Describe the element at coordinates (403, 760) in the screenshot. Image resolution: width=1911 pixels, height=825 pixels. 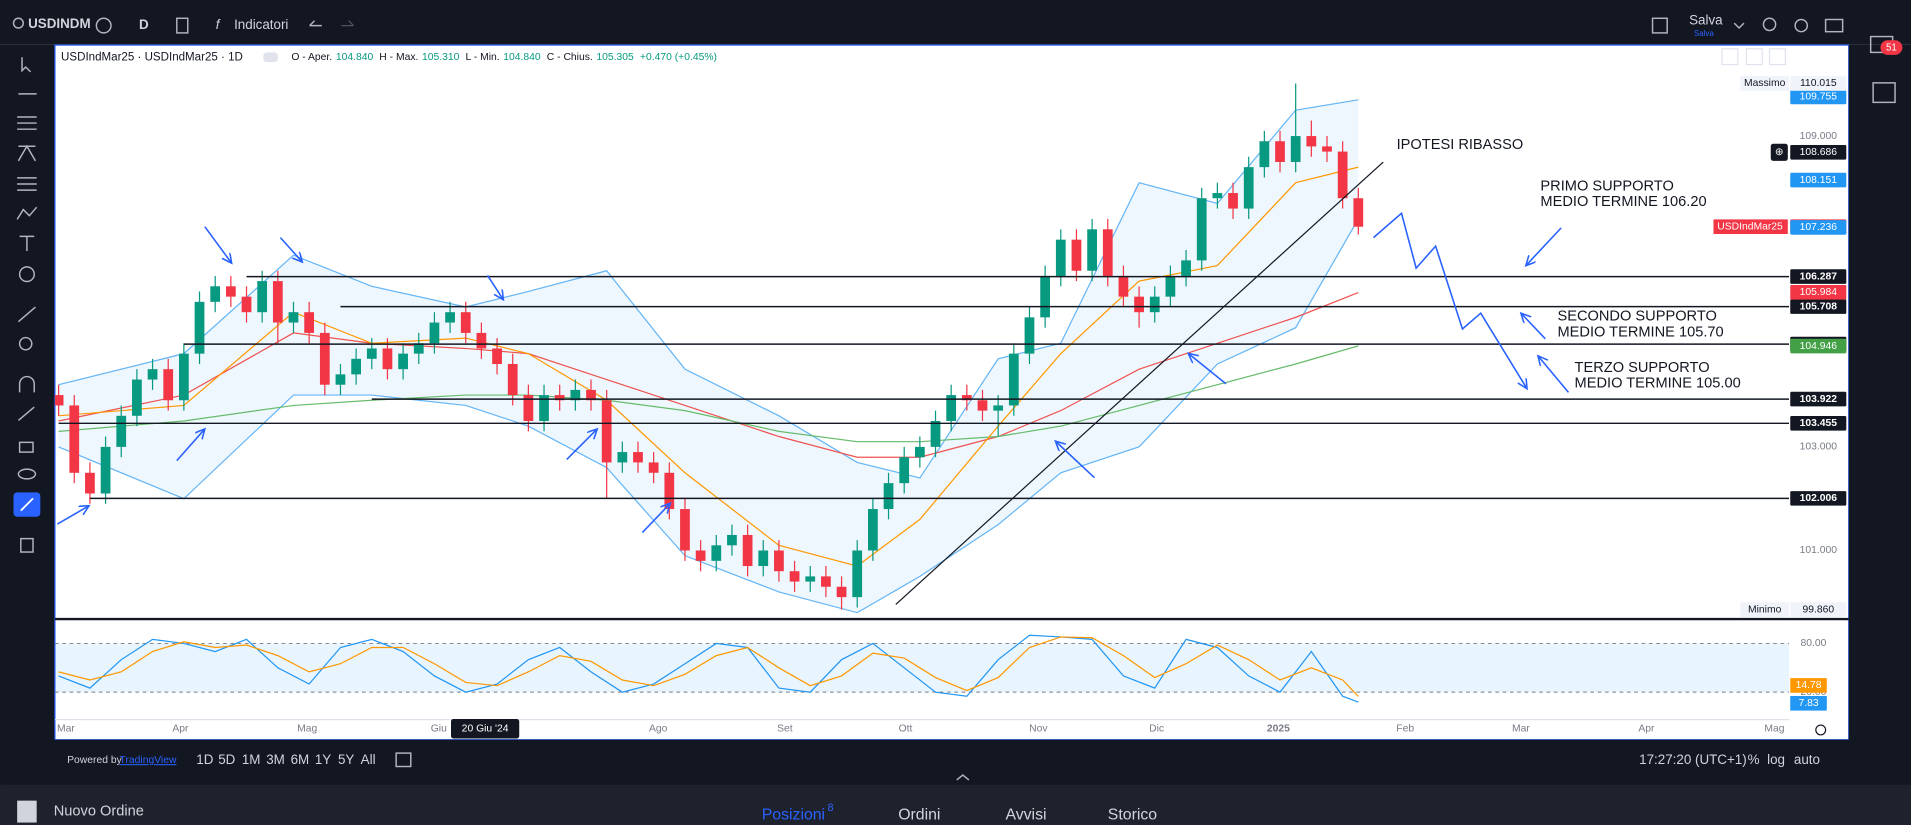
I see `date-range-button` at that location.